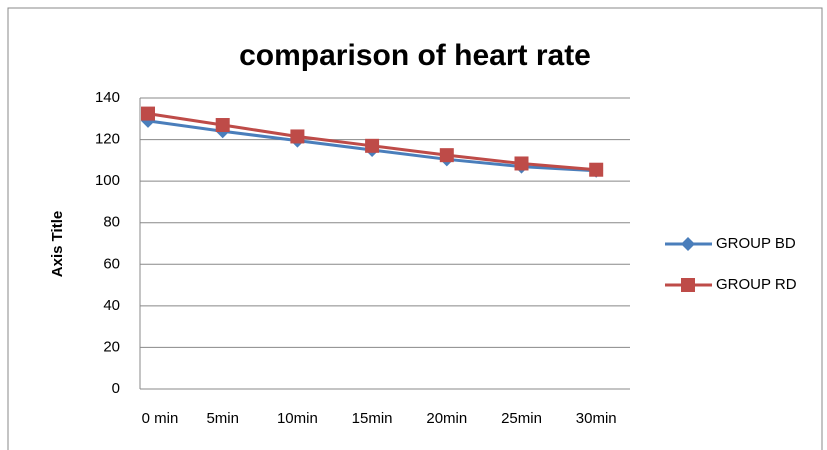 Image resolution: width=827 pixels, height=450 pixels. I want to click on x-tick-label: 5min, so click(222, 418).